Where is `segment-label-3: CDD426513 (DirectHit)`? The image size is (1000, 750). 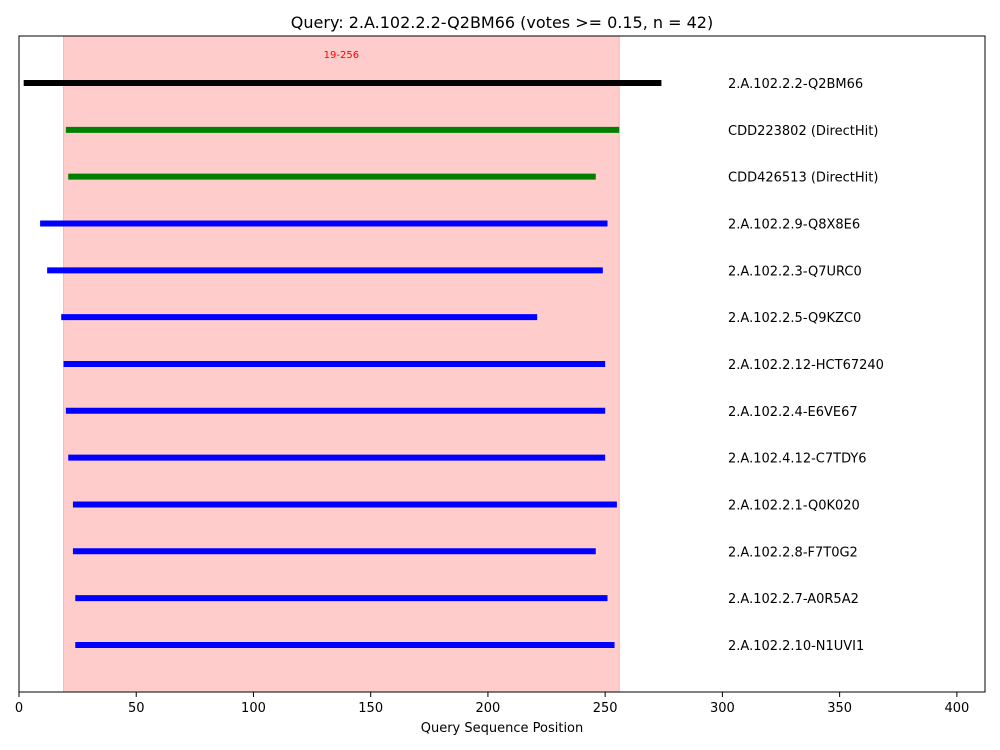 segment-label-3: CDD426513 (DirectHit) is located at coordinates (803, 178).